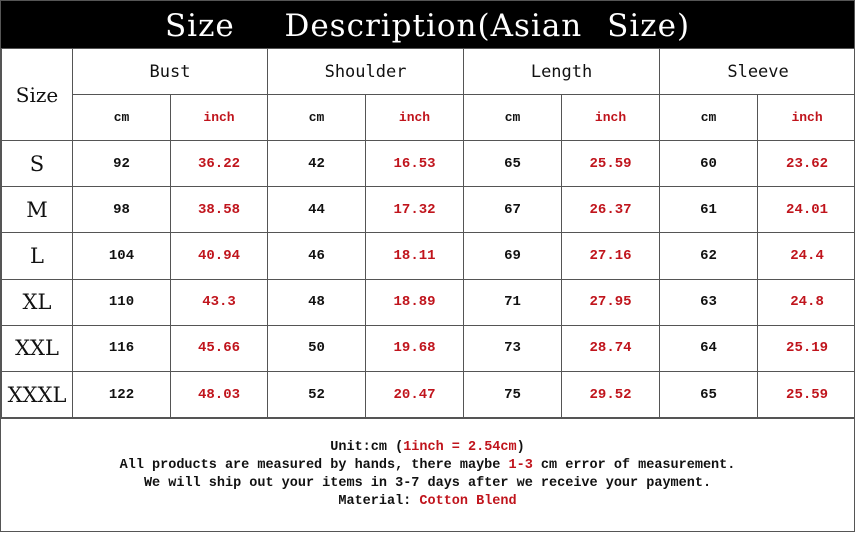 The image size is (855, 533). Describe the element at coordinates (806, 302) in the screenshot. I see `inch-value: 24.8` at that location.